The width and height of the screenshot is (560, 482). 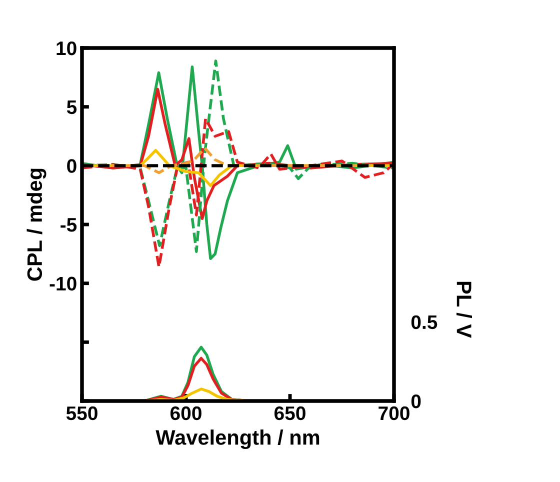 I want to click on y2-tick-label: 0, so click(x=416, y=401).